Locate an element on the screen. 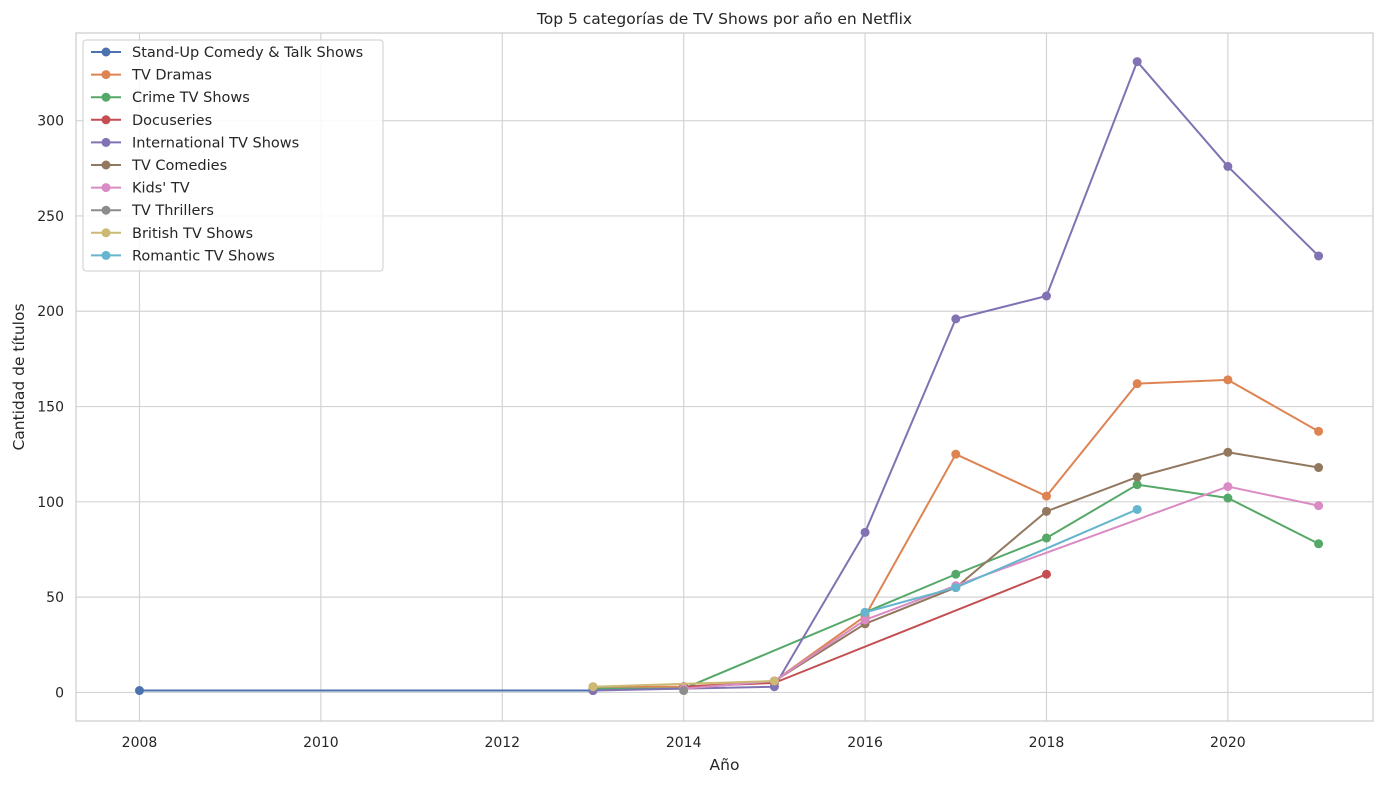 This screenshot has height=788, width=1384. legend-item: TV Thrillers is located at coordinates (152, 211).